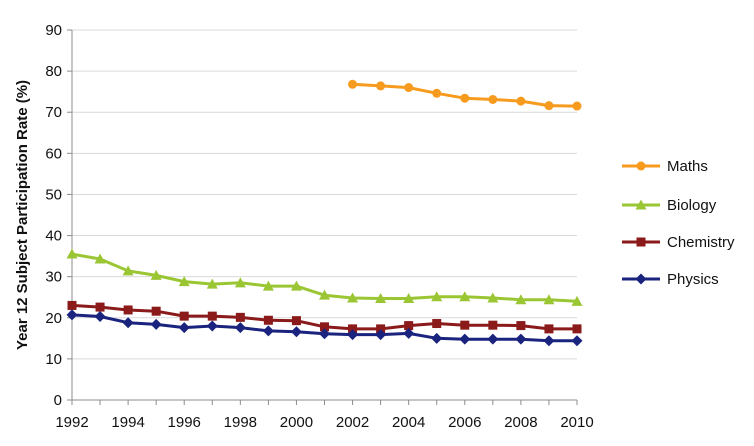  What do you see at coordinates (692, 205) in the screenshot?
I see `legend-label-biology: Biology` at bounding box center [692, 205].